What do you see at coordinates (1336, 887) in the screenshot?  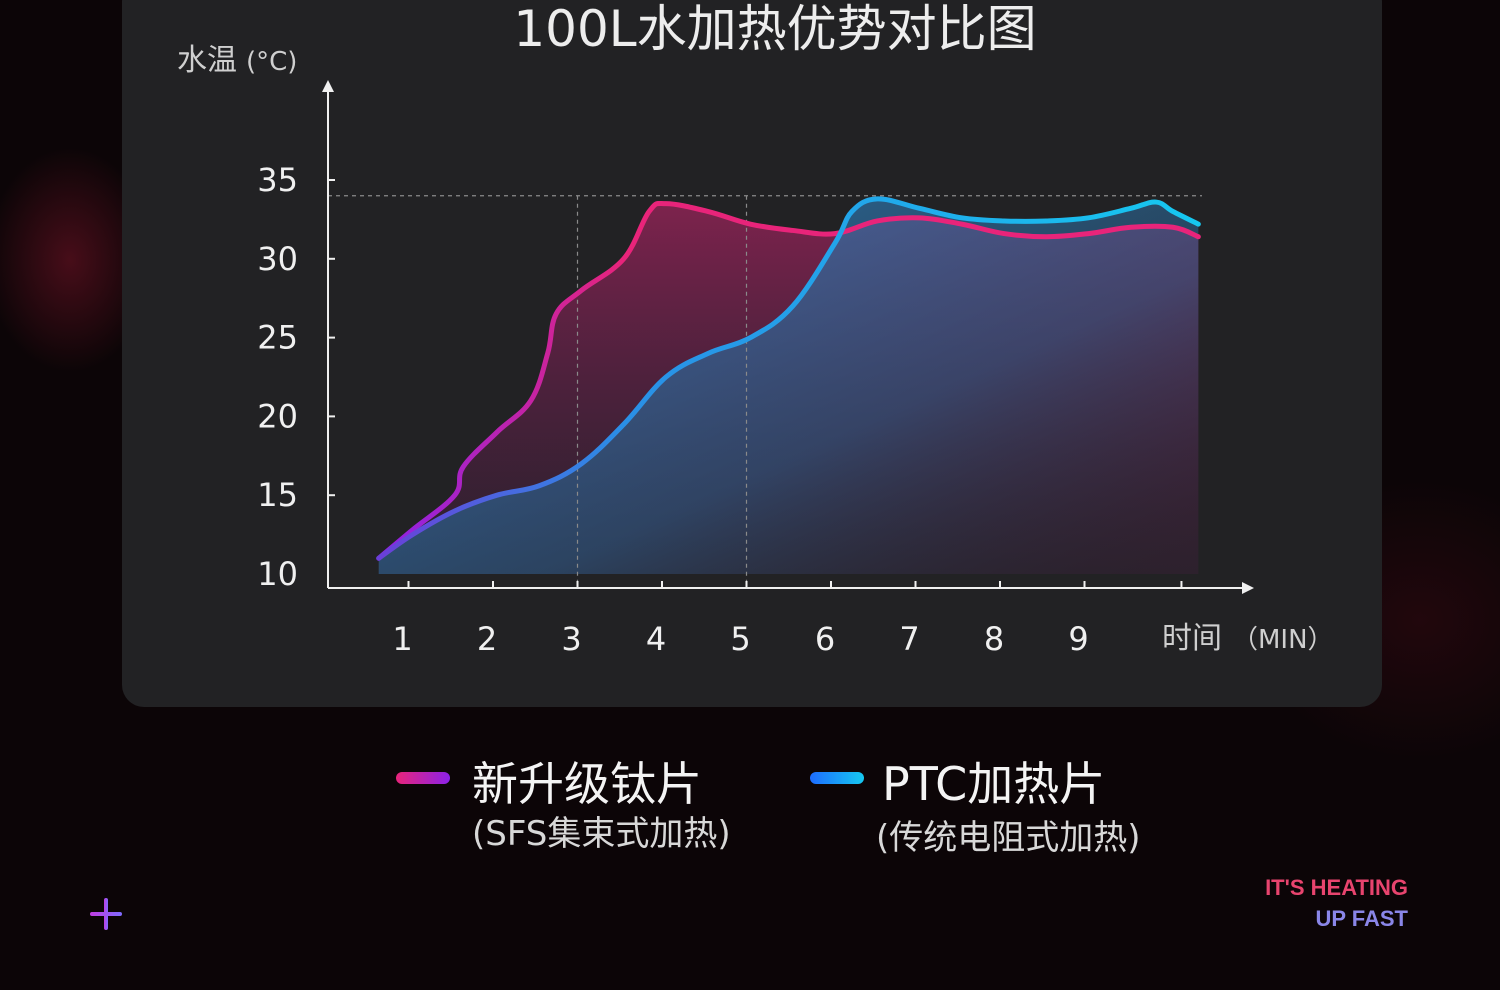 I see `tagline-line-1: IT'S HEATING` at bounding box center [1336, 887].